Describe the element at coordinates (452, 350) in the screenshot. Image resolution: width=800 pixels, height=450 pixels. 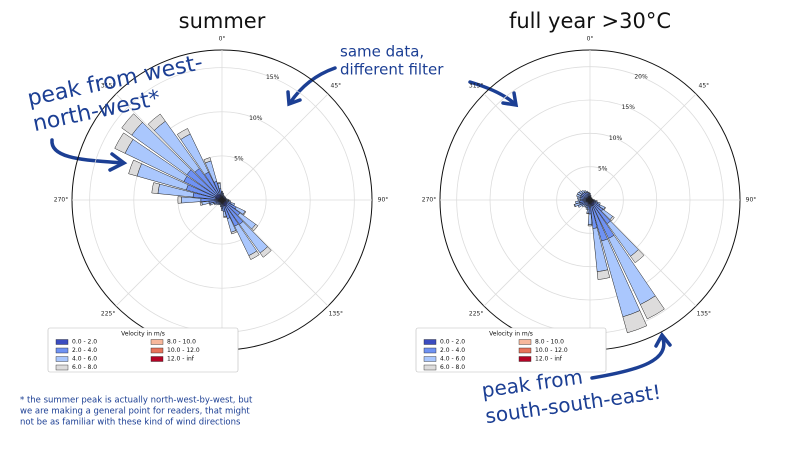
I see `legend-label: 2.0 - 4.0` at that location.